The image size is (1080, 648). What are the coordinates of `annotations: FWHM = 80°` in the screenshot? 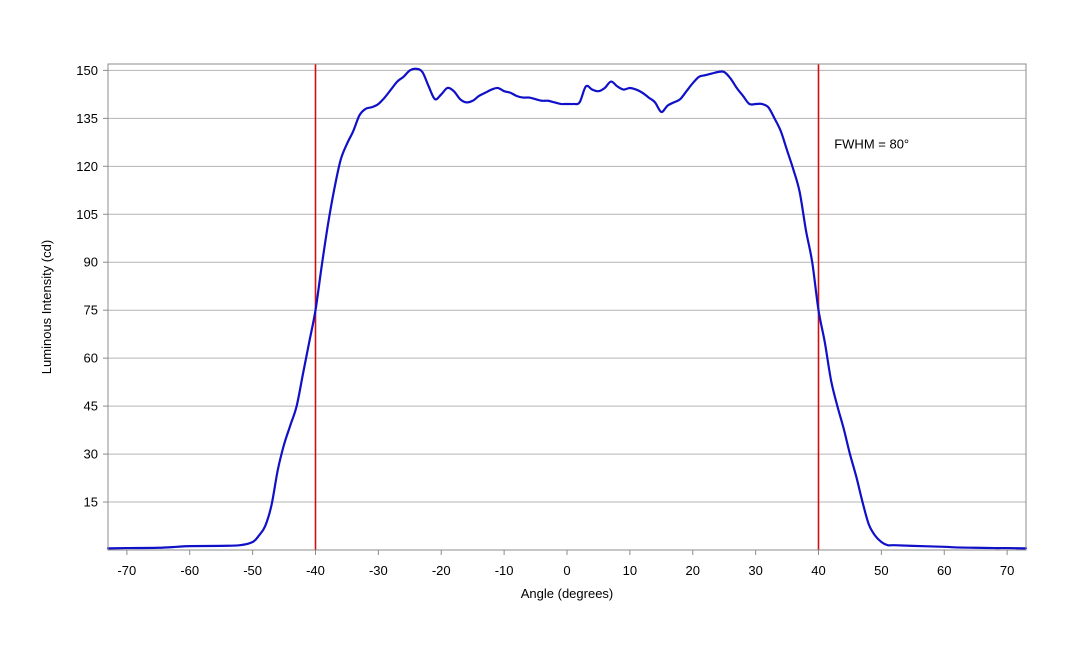 It's located at (871, 143).